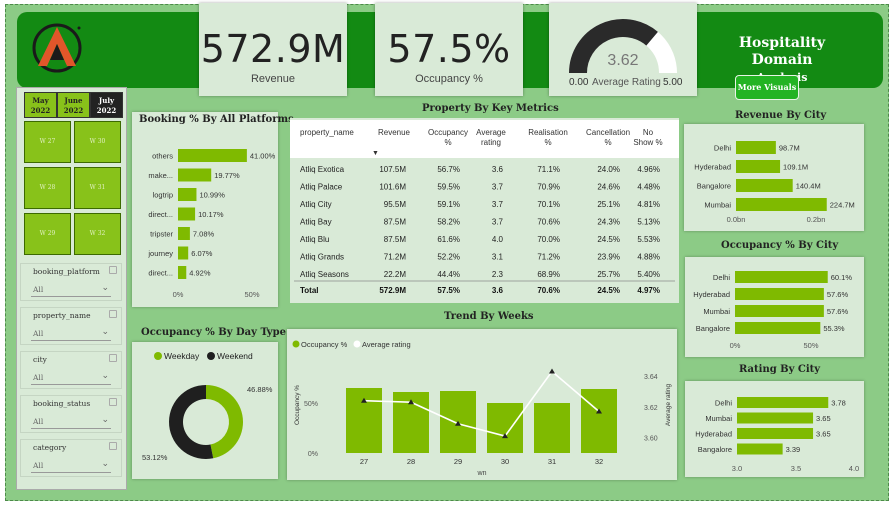  Describe the element at coordinates (163, 195) in the screenshot. I see `category-label: logtrip` at that location.